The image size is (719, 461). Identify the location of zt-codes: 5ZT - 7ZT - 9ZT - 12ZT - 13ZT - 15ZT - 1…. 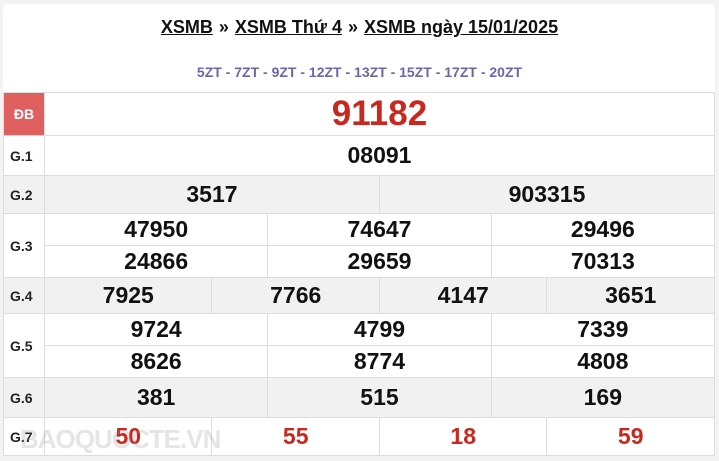
(359, 72).